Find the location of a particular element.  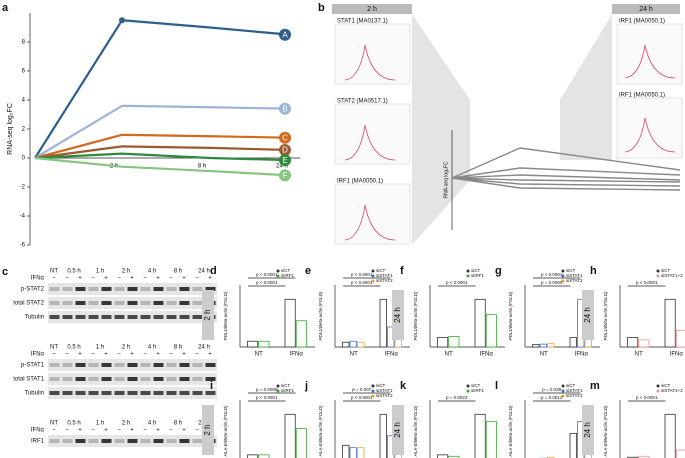

panel-label: f is located at coordinates (402, 271).